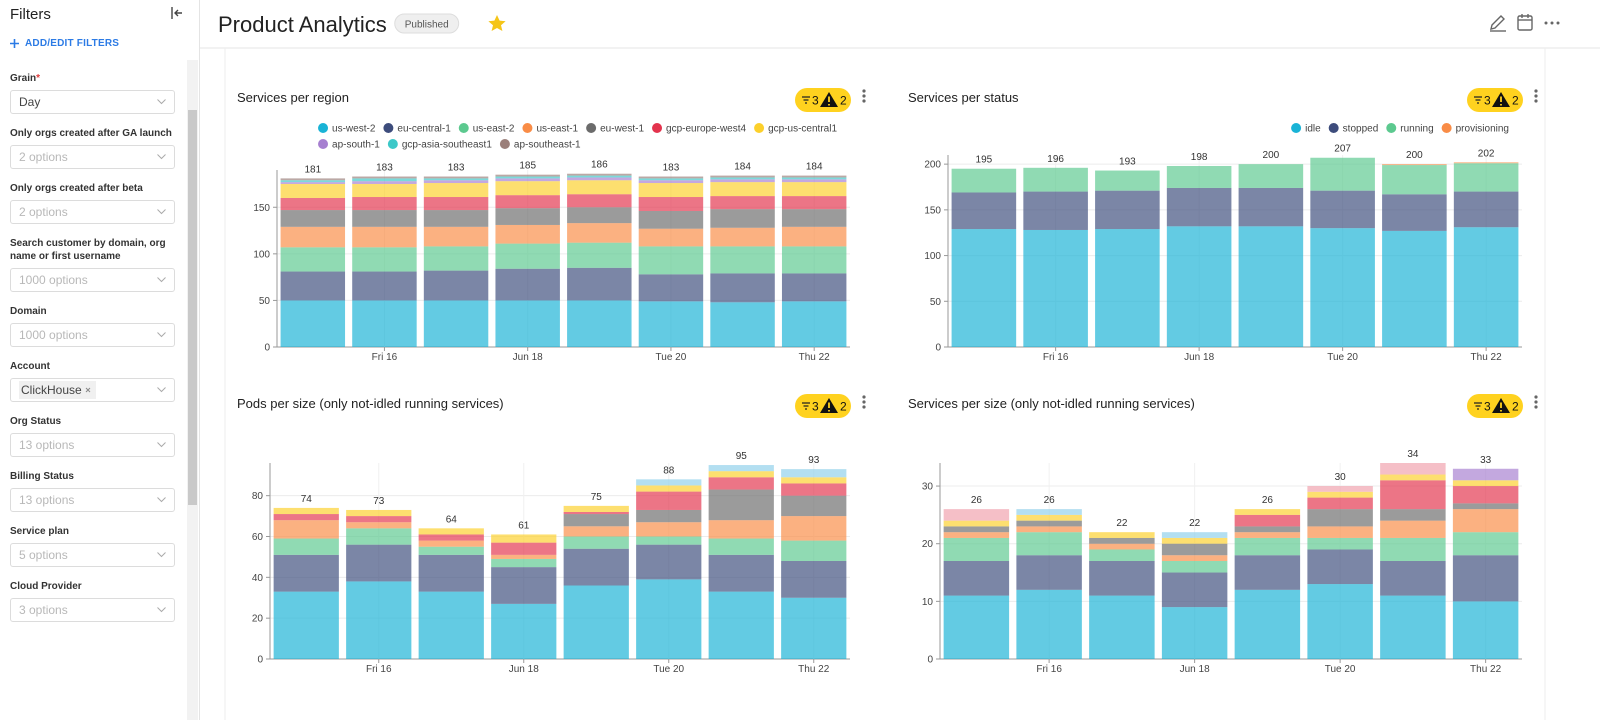 This screenshot has width=1600, height=720. What do you see at coordinates (192, 307) in the screenshot?
I see `scrollbar-thumb` at bounding box center [192, 307].